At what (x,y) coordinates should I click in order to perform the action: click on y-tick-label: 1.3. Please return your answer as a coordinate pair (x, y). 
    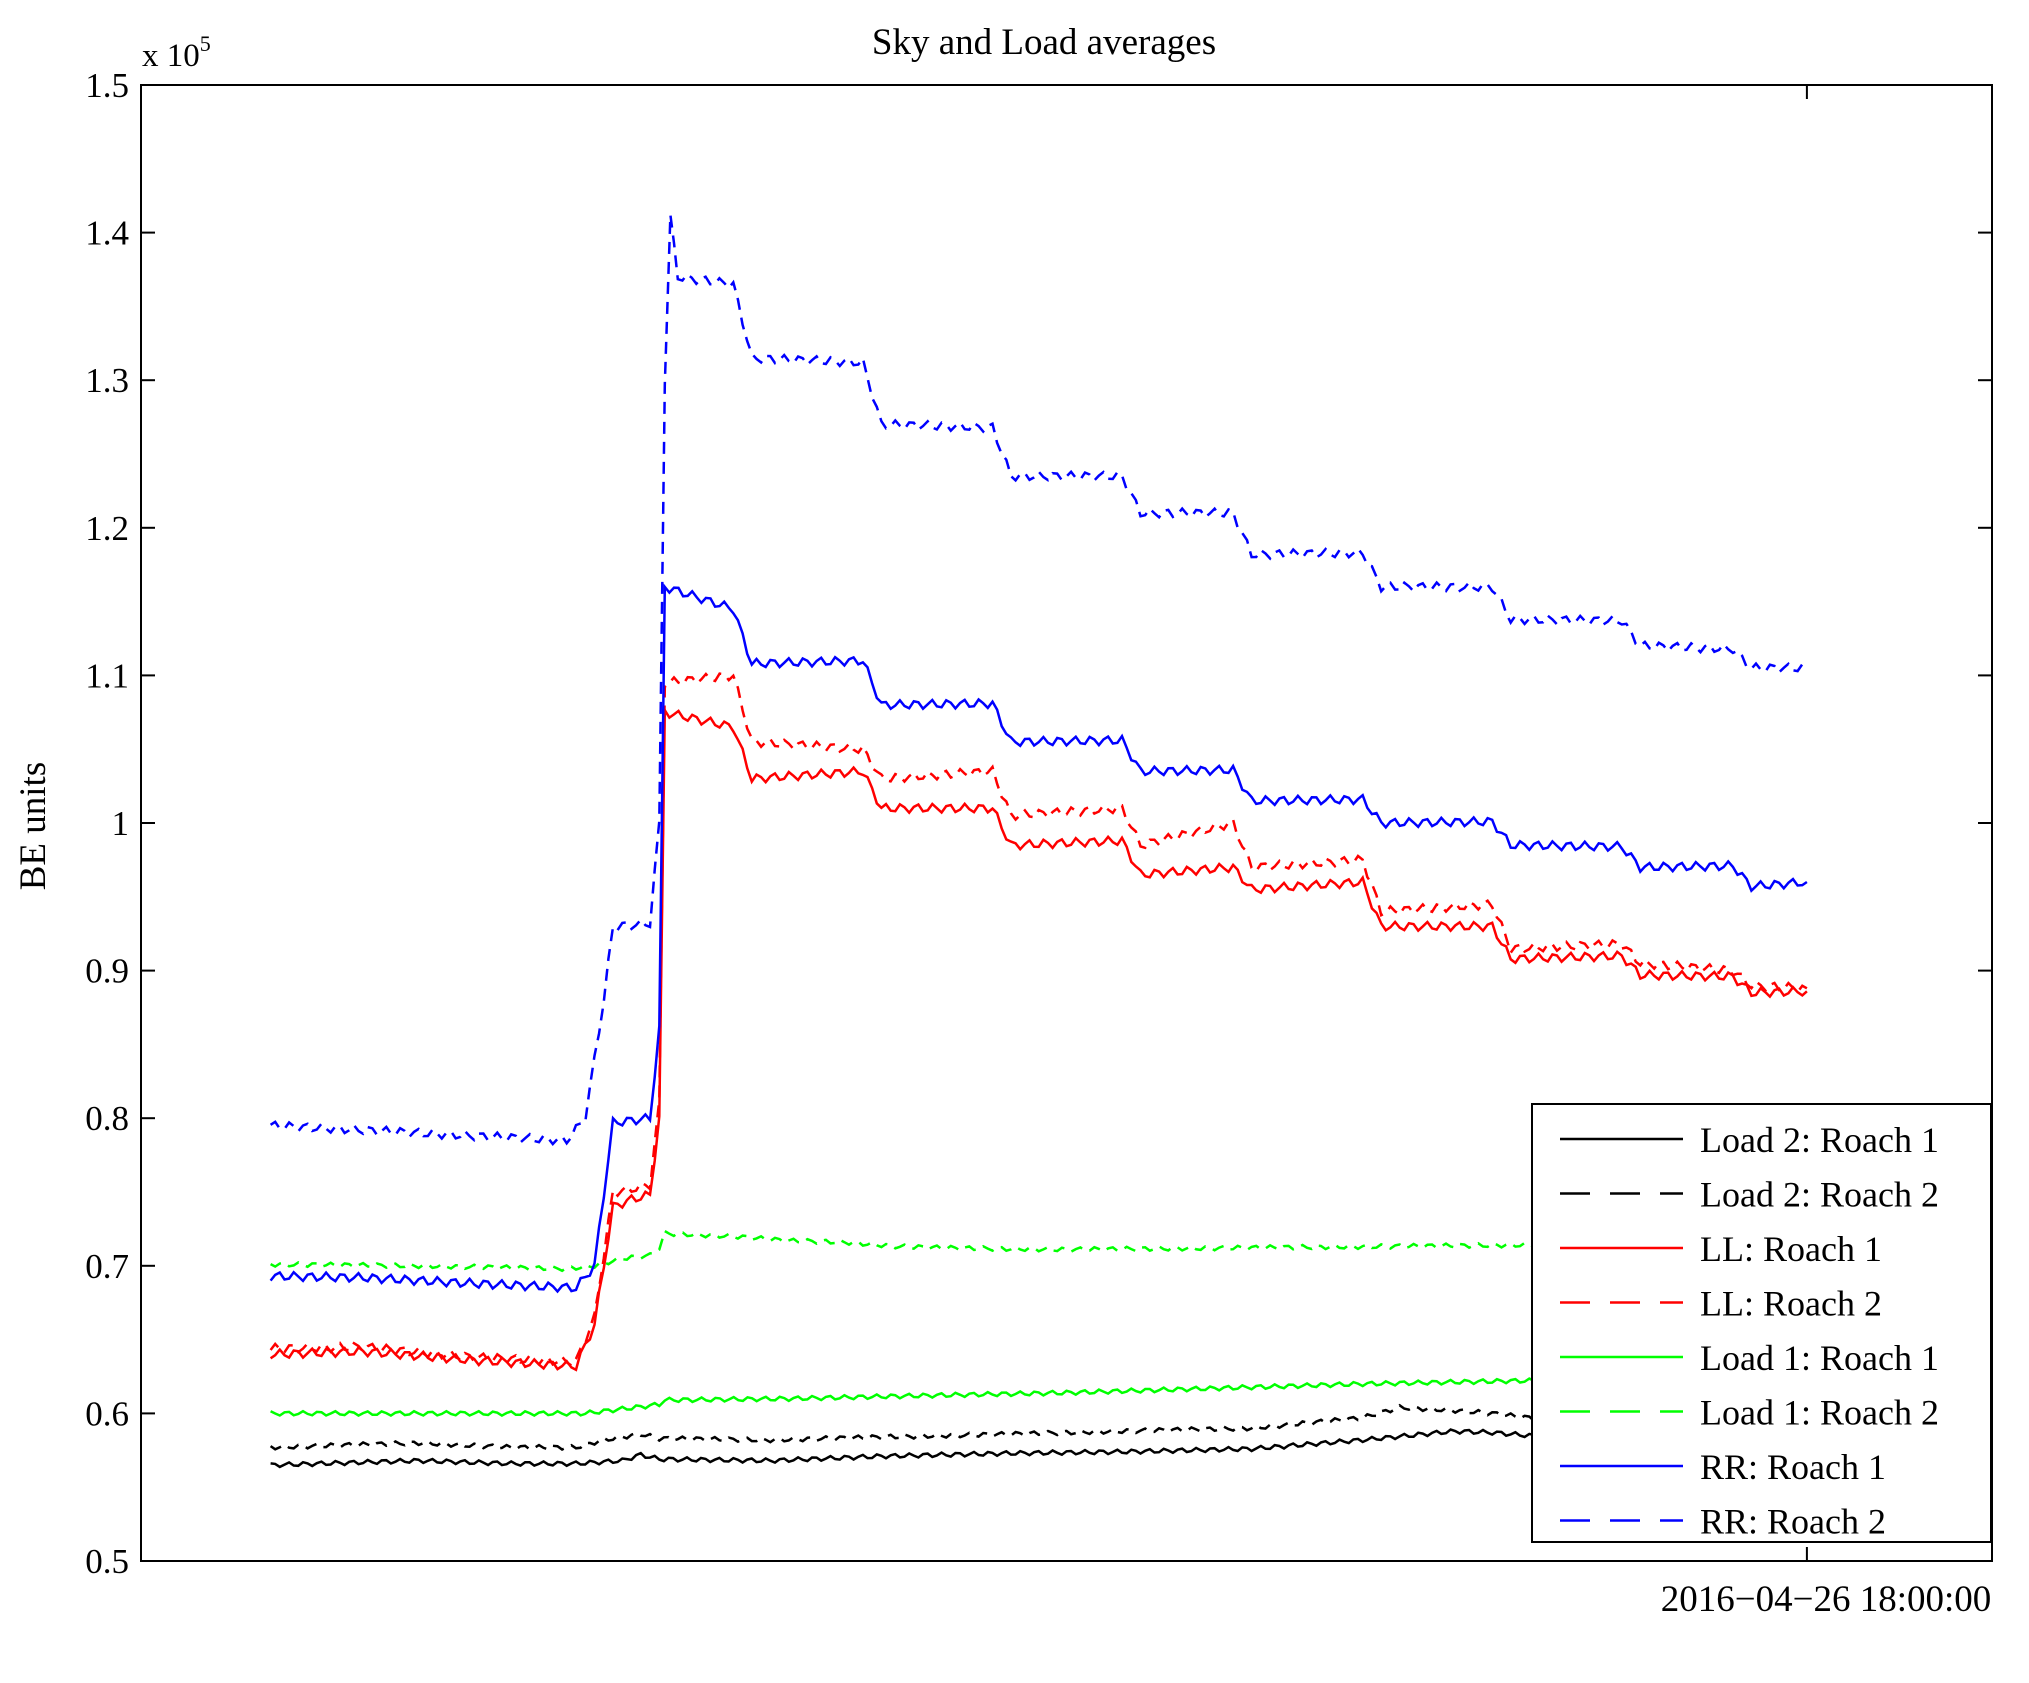
    Looking at the image, I should click on (107, 380).